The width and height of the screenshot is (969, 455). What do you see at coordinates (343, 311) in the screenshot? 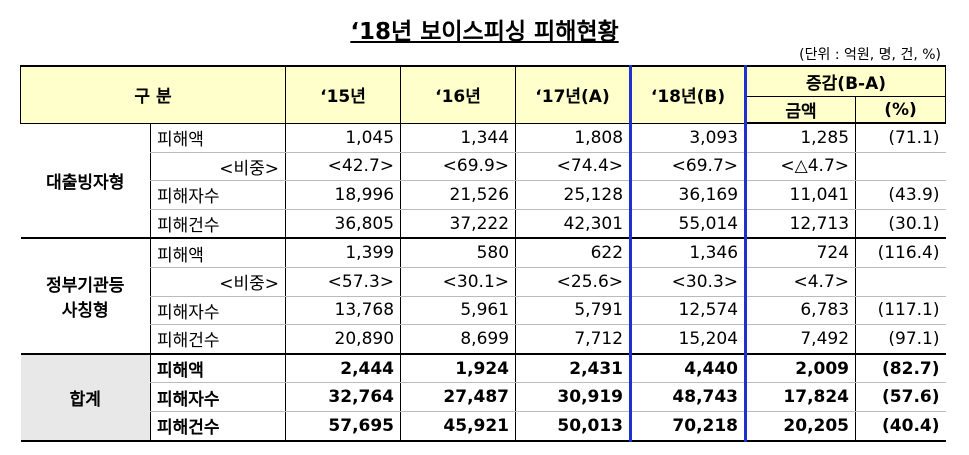
I see `cell: 13,768` at bounding box center [343, 311].